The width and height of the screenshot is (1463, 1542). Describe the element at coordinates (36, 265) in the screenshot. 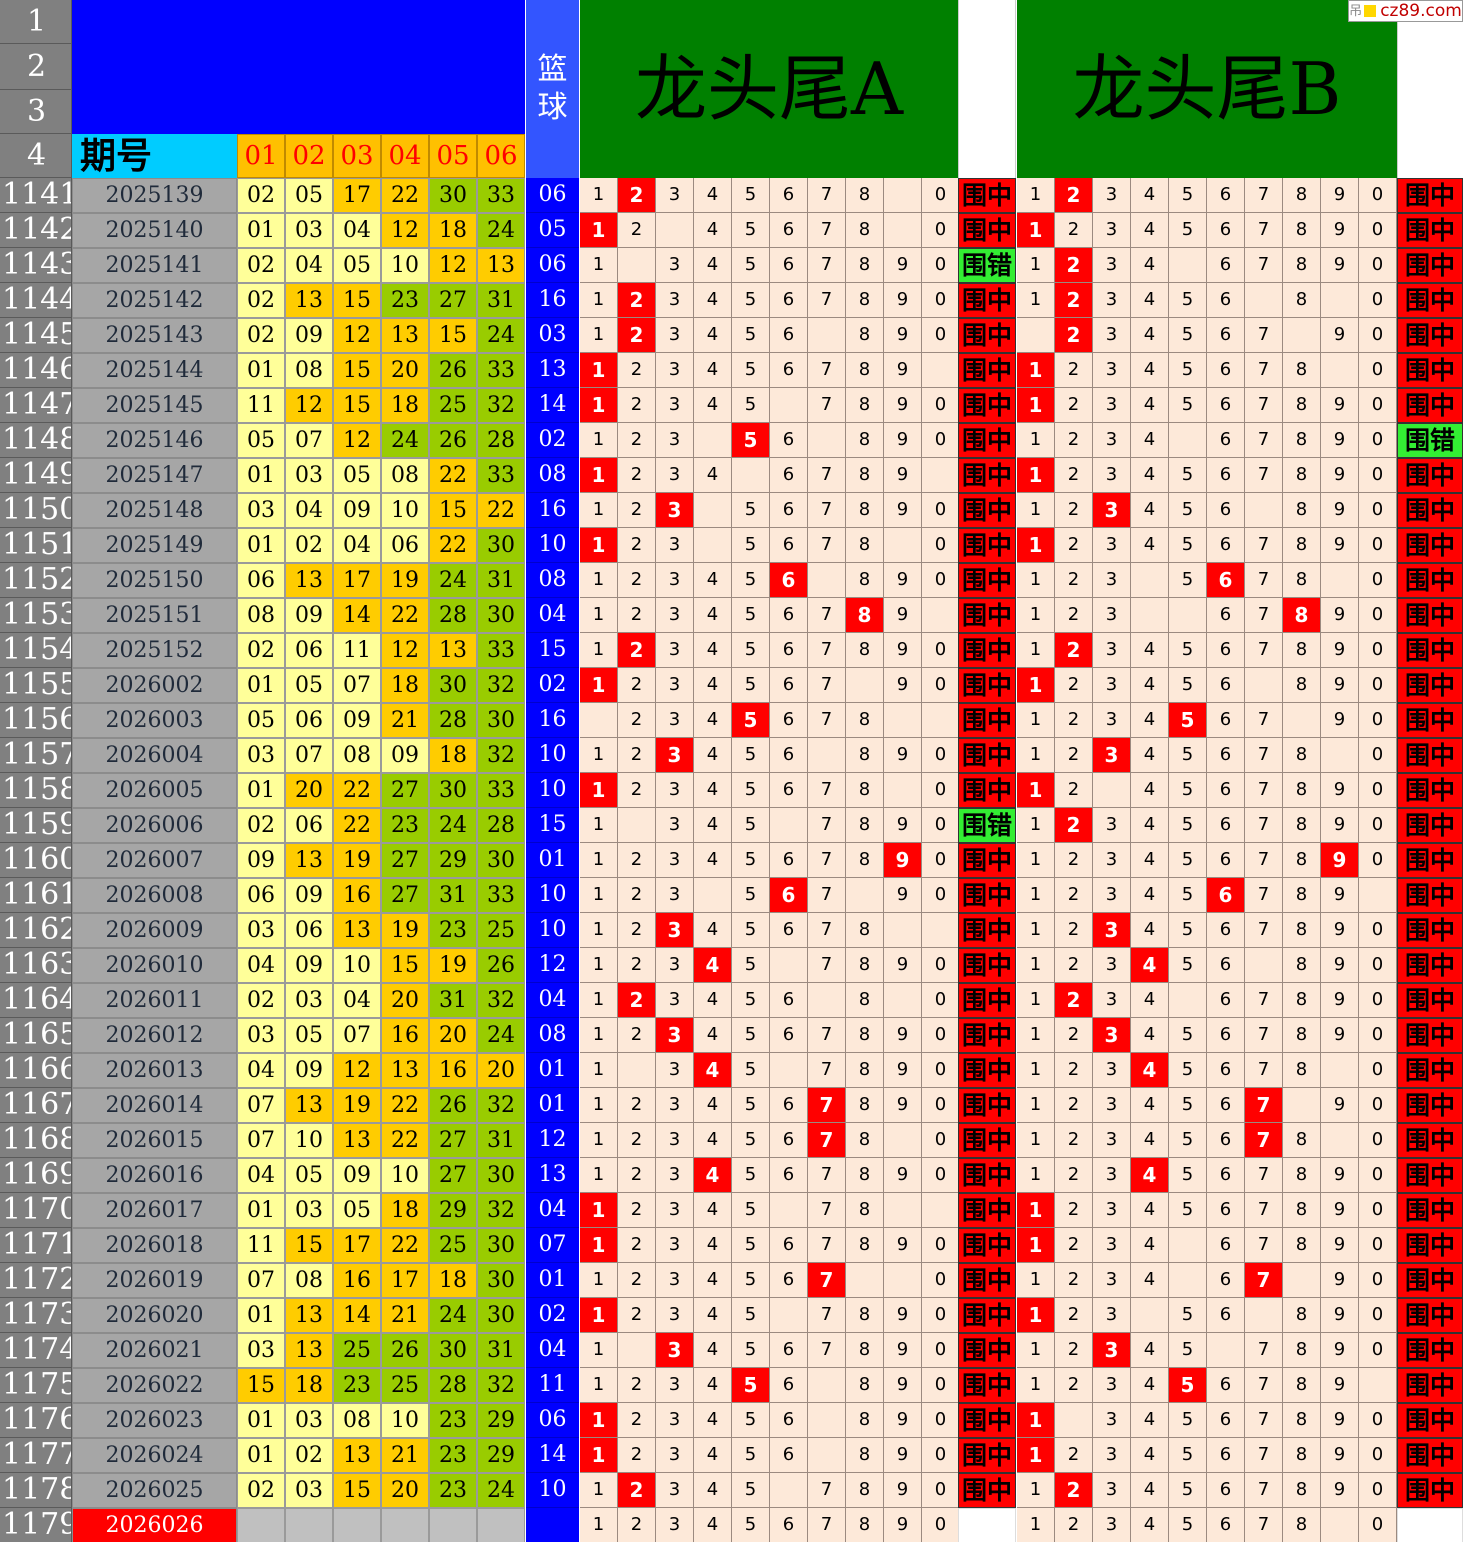

I see `row-number: 1143` at that location.